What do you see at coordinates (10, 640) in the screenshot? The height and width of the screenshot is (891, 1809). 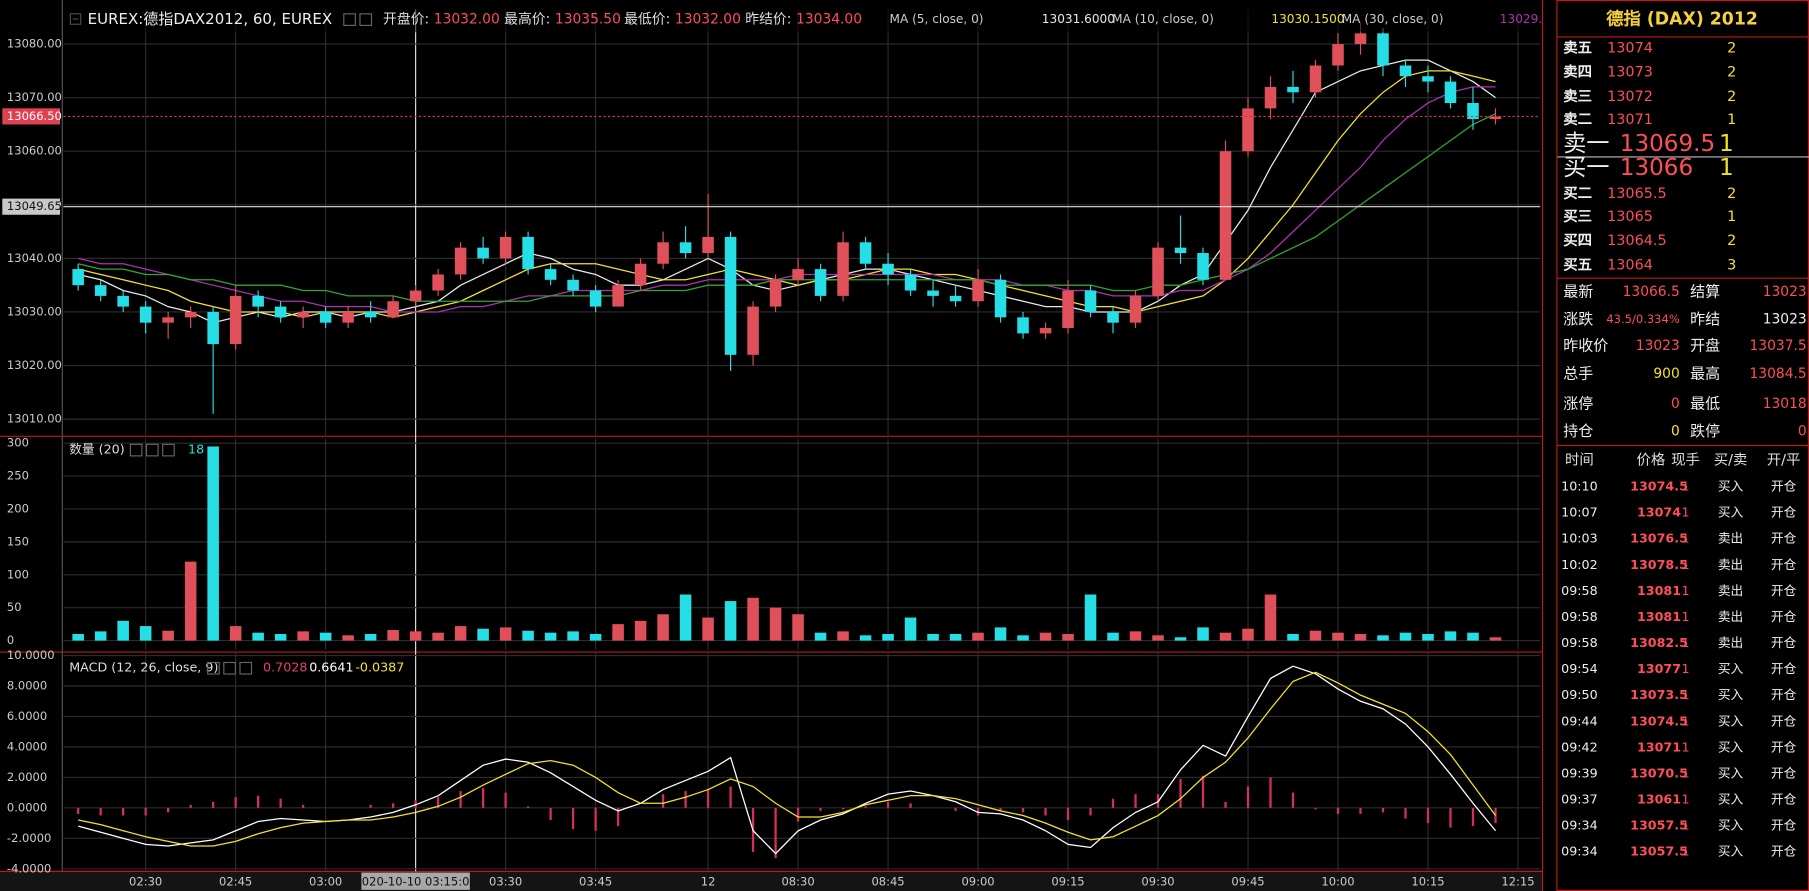 I see `y-tick-label: 0` at bounding box center [10, 640].